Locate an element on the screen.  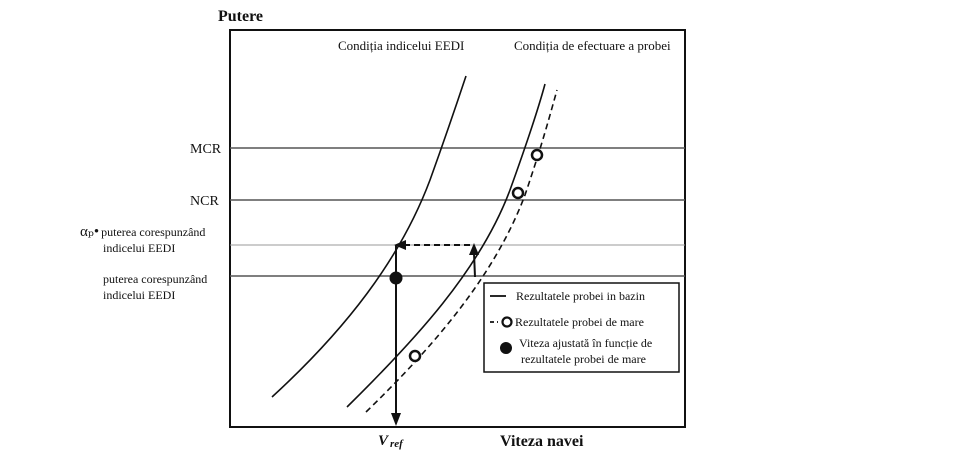
v-ref-sub: ref is located at coordinates (397, 444).